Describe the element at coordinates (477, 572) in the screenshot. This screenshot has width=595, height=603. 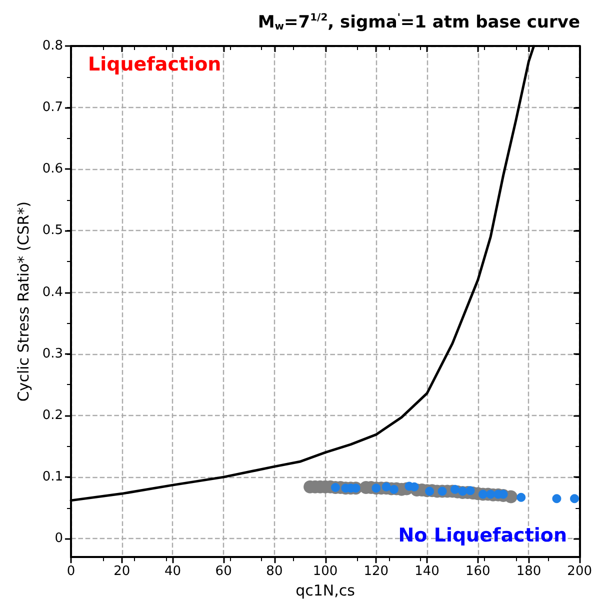
I see `x-tick-label: 160` at that location.